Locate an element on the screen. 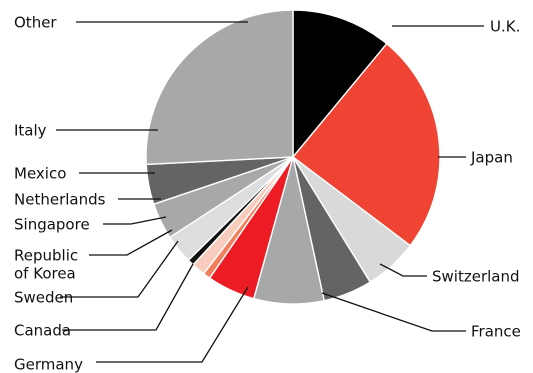 The height and width of the screenshot is (373, 533). slice-label-japan: Japan is located at coordinates (491, 157).